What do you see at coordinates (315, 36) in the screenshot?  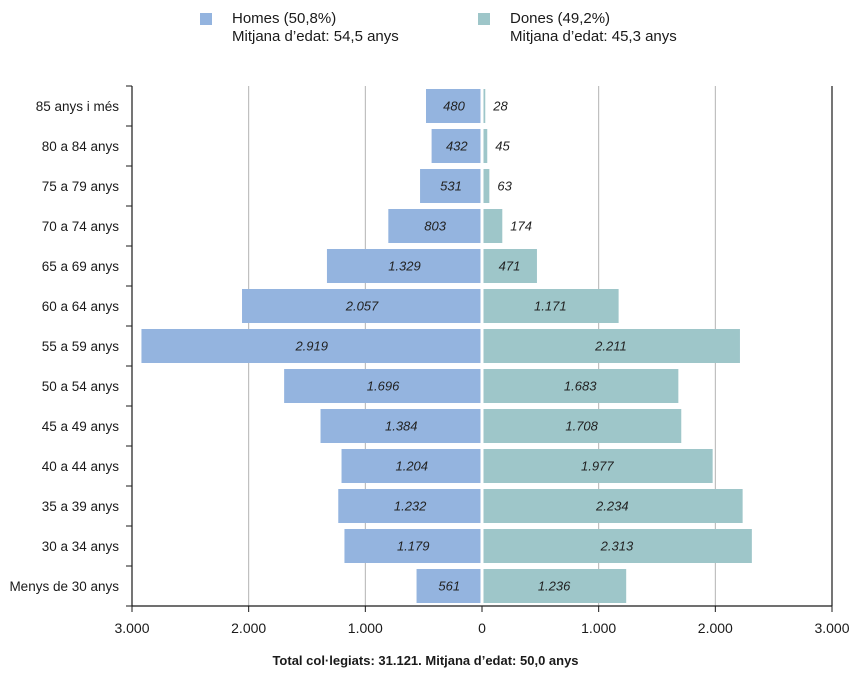 I see `legend-men-average-age: Mitjana d’edat: 54,5 anys` at bounding box center [315, 36].